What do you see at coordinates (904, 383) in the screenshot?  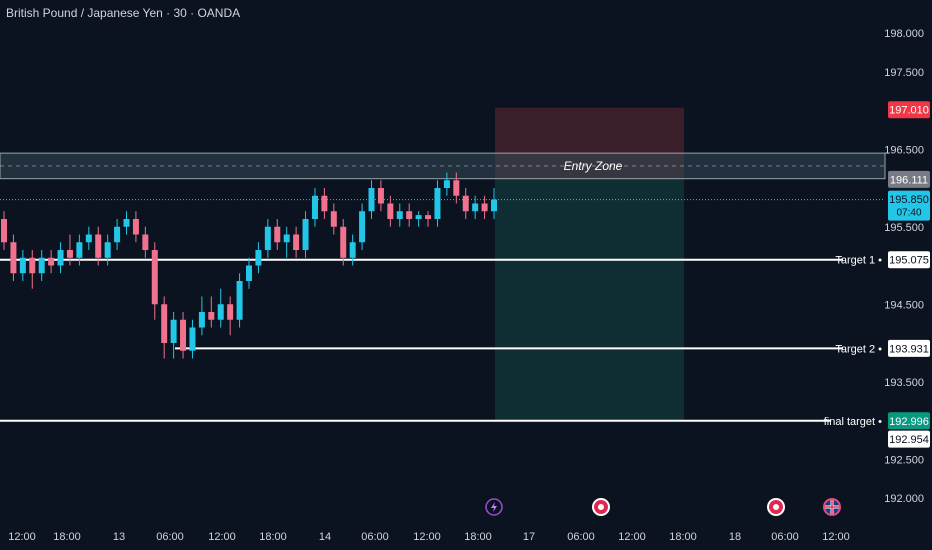 I see `y-tick-label: 193.500` at bounding box center [904, 383].